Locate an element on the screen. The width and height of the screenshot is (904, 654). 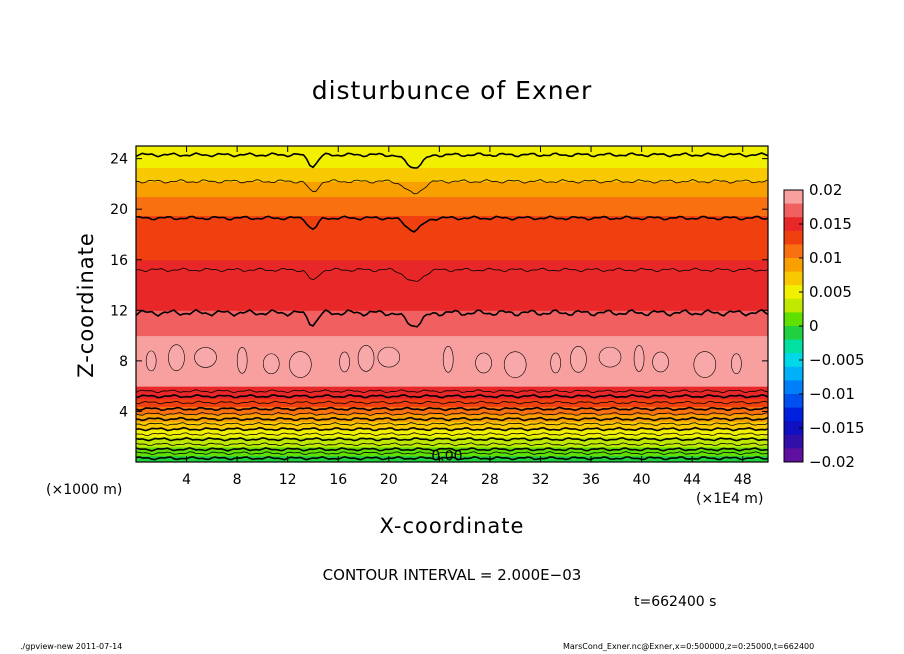
colorbar-tick-label: −0.015 is located at coordinates (837, 428).